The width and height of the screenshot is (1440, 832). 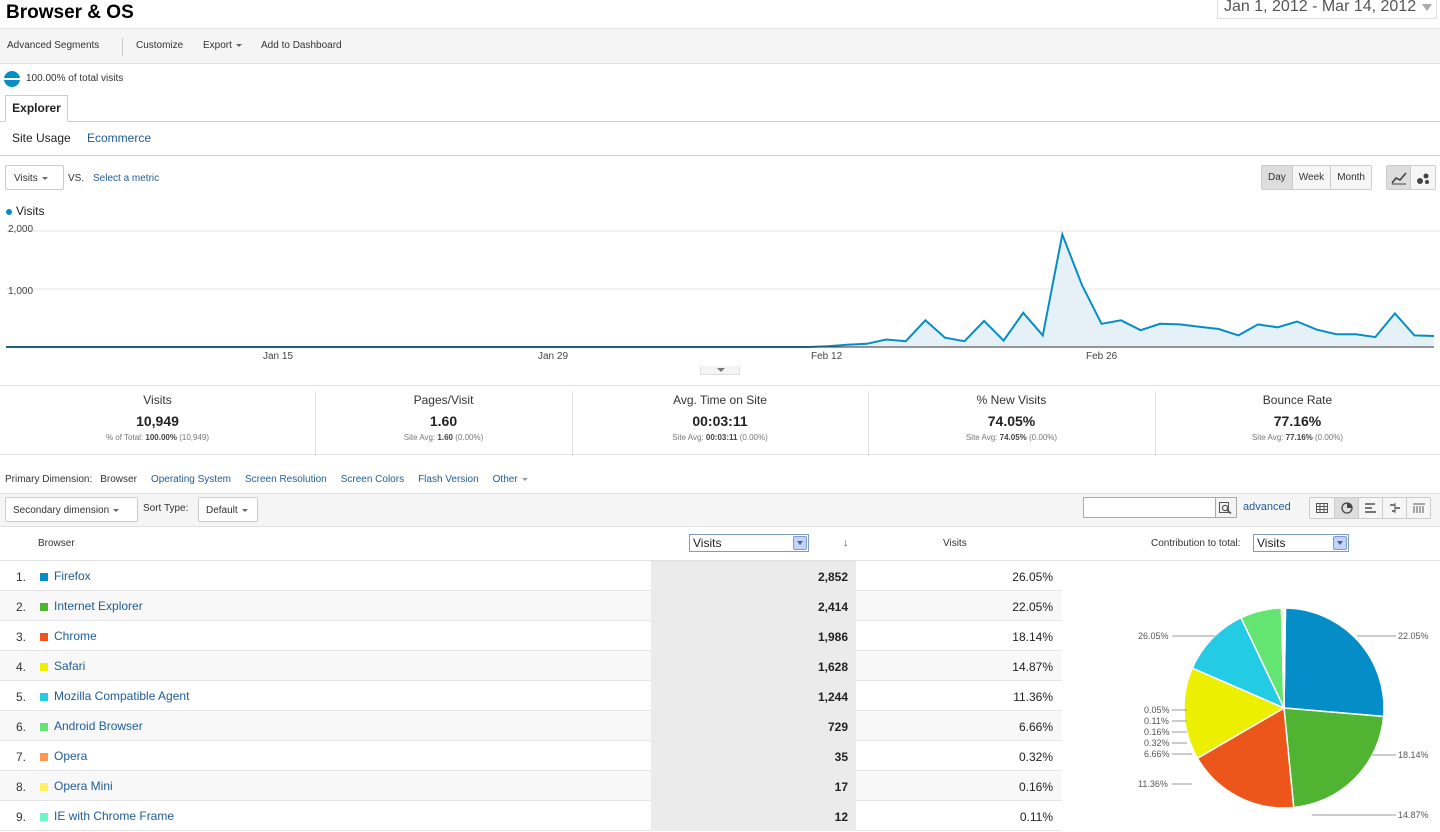 I want to click on primary-dimension-label: Primary Dimension:, so click(x=49, y=479).